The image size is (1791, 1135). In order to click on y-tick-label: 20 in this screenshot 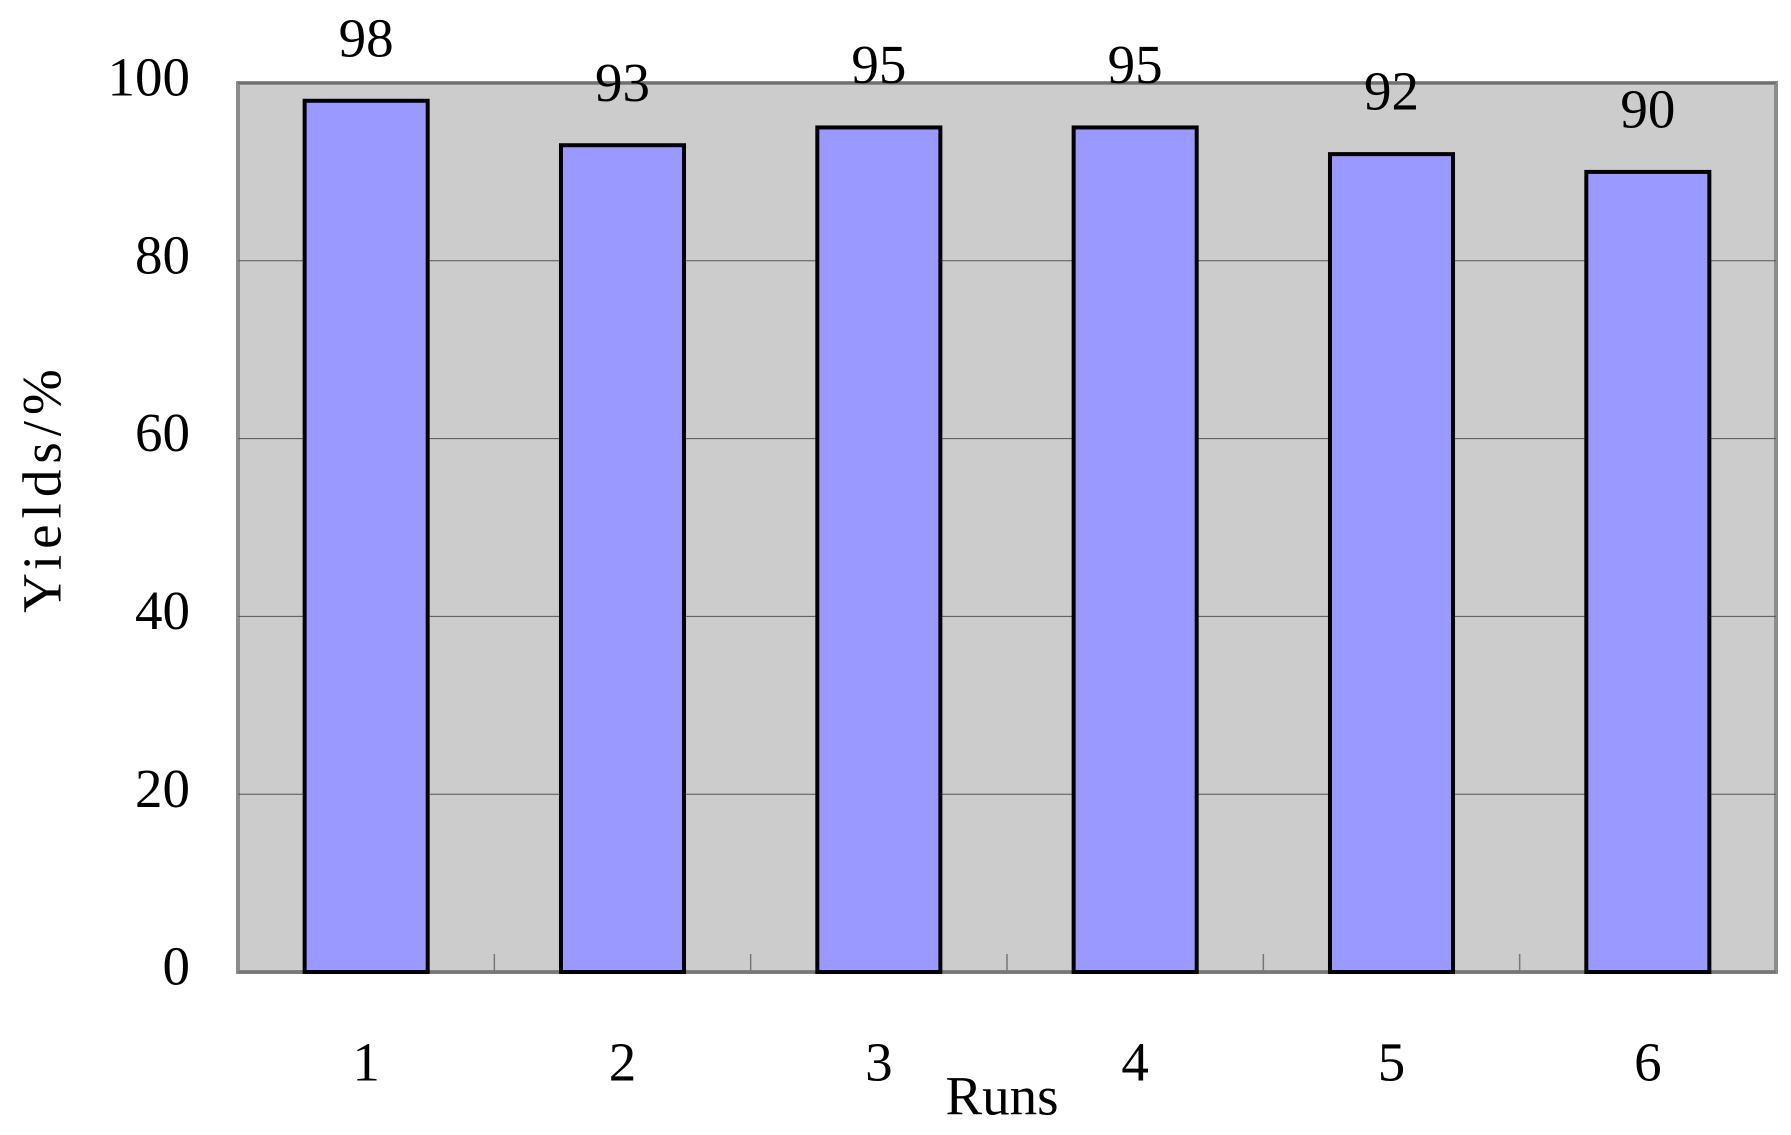, I will do `click(162, 788)`.